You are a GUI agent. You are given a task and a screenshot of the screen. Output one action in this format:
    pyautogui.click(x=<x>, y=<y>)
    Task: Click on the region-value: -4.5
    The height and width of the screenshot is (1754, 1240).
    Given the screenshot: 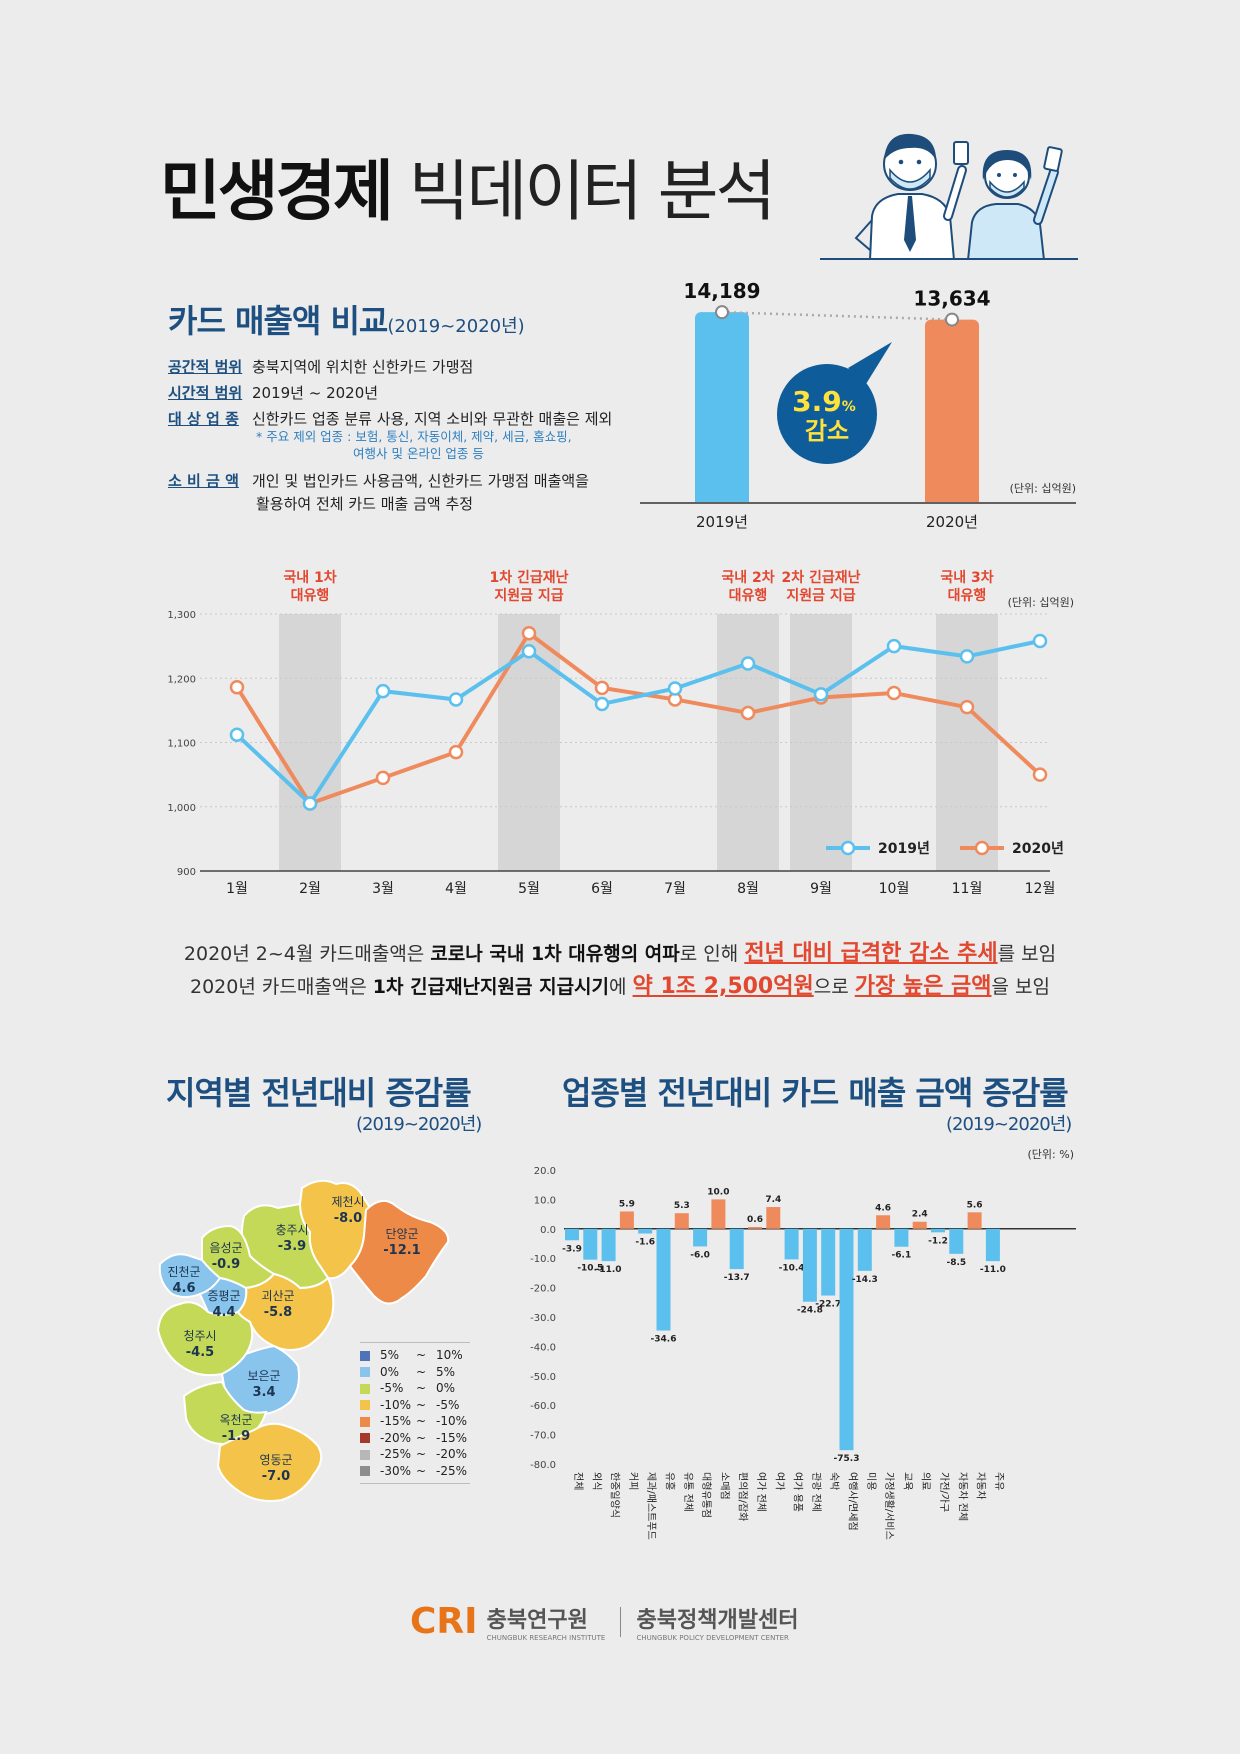 What is the action you would take?
    pyautogui.click(x=200, y=1352)
    